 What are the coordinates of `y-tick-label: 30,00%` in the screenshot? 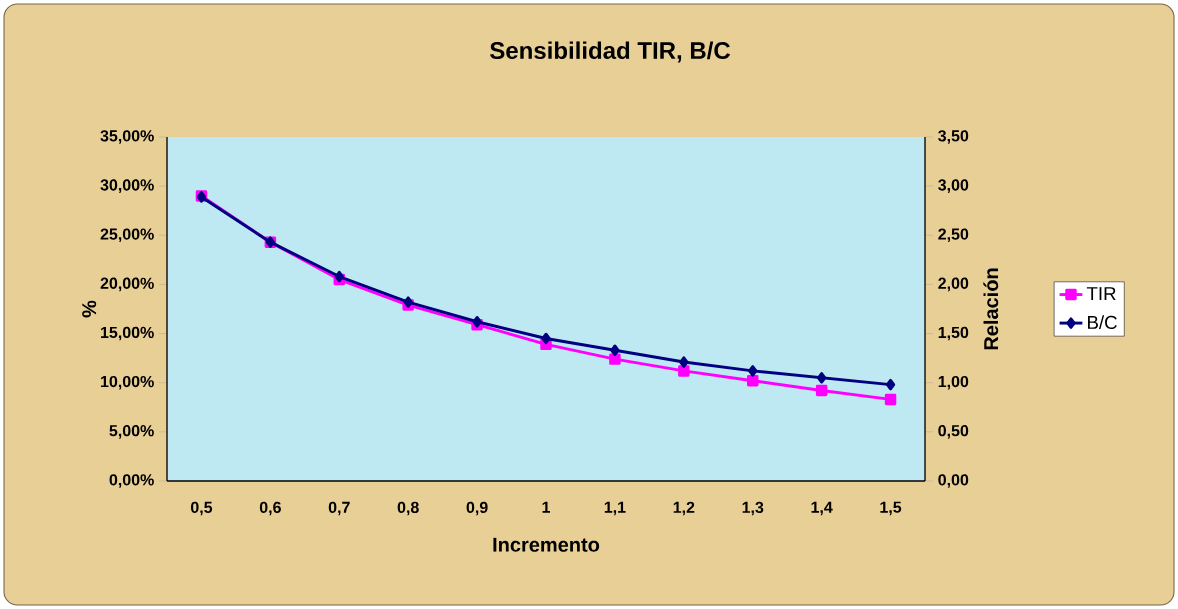 It's located at (127, 186).